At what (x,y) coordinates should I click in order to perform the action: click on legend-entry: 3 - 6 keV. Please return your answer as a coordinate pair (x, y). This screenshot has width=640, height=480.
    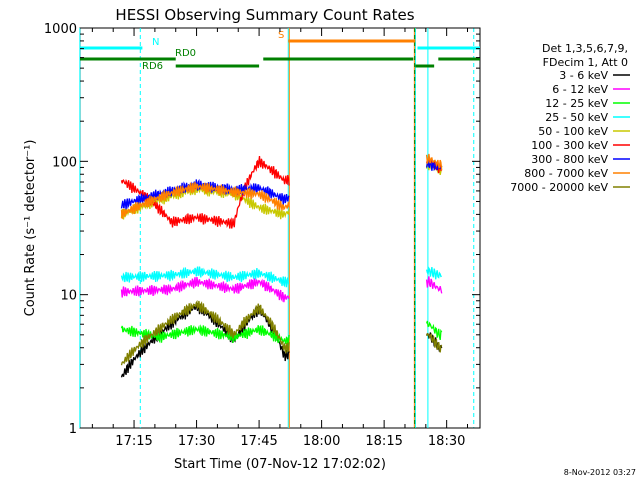
    Looking at the image, I should click on (583, 75).